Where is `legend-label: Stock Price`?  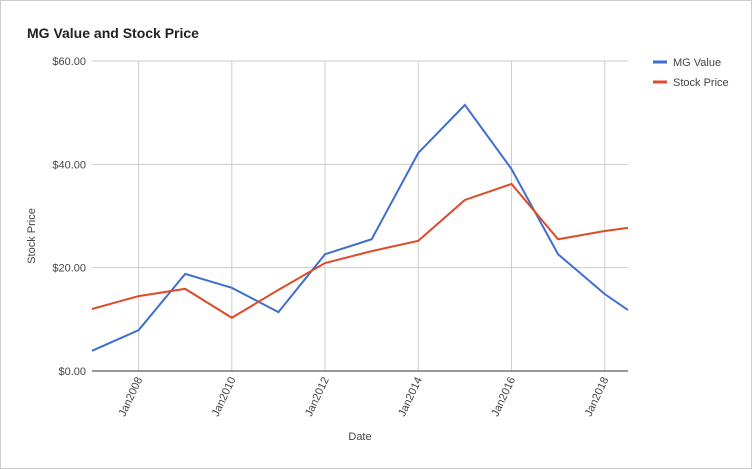 legend-label: Stock Price is located at coordinates (701, 83).